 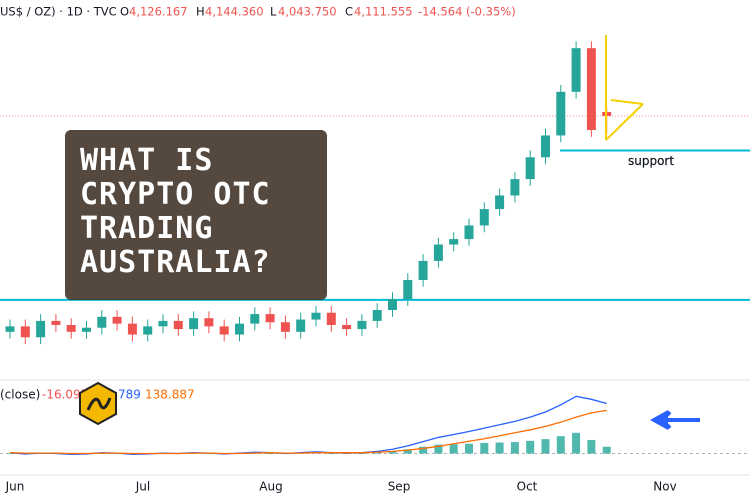 I want to click on title-card: WHAT IS CRYPTO OTC TRADING AUSTRALIA?, so click(x=196, y=215).